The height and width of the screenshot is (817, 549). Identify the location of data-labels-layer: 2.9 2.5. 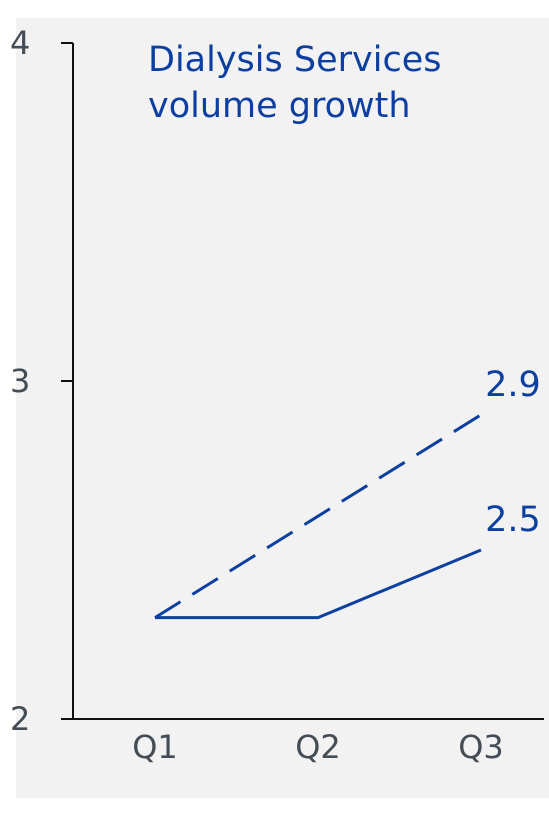
(513, 452).